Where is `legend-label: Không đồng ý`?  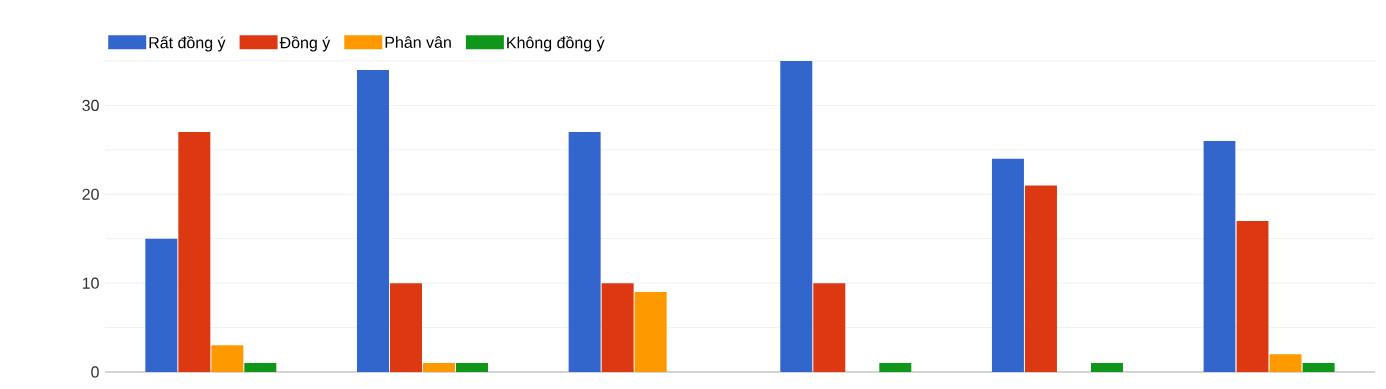 legend-label: Không đồng ý is located at coordinates (556, 43).